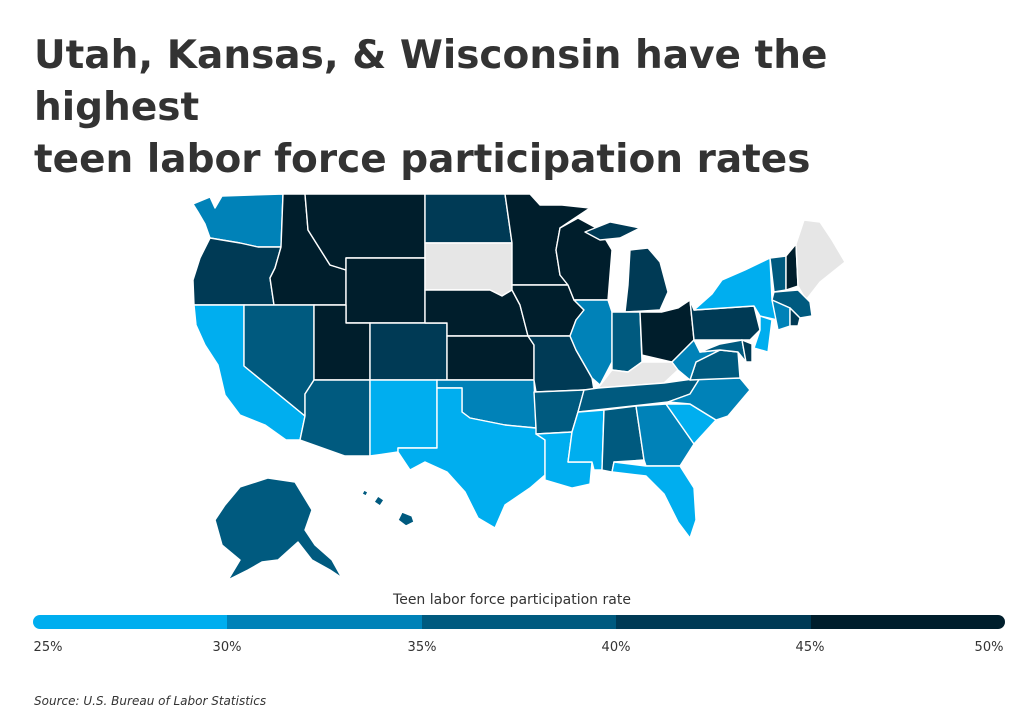 The image size is (1024, 715). Describe the element at coordinates (422, 159) in the screenshot. I see `title-line-2: teen labor force participation rates` at that location.